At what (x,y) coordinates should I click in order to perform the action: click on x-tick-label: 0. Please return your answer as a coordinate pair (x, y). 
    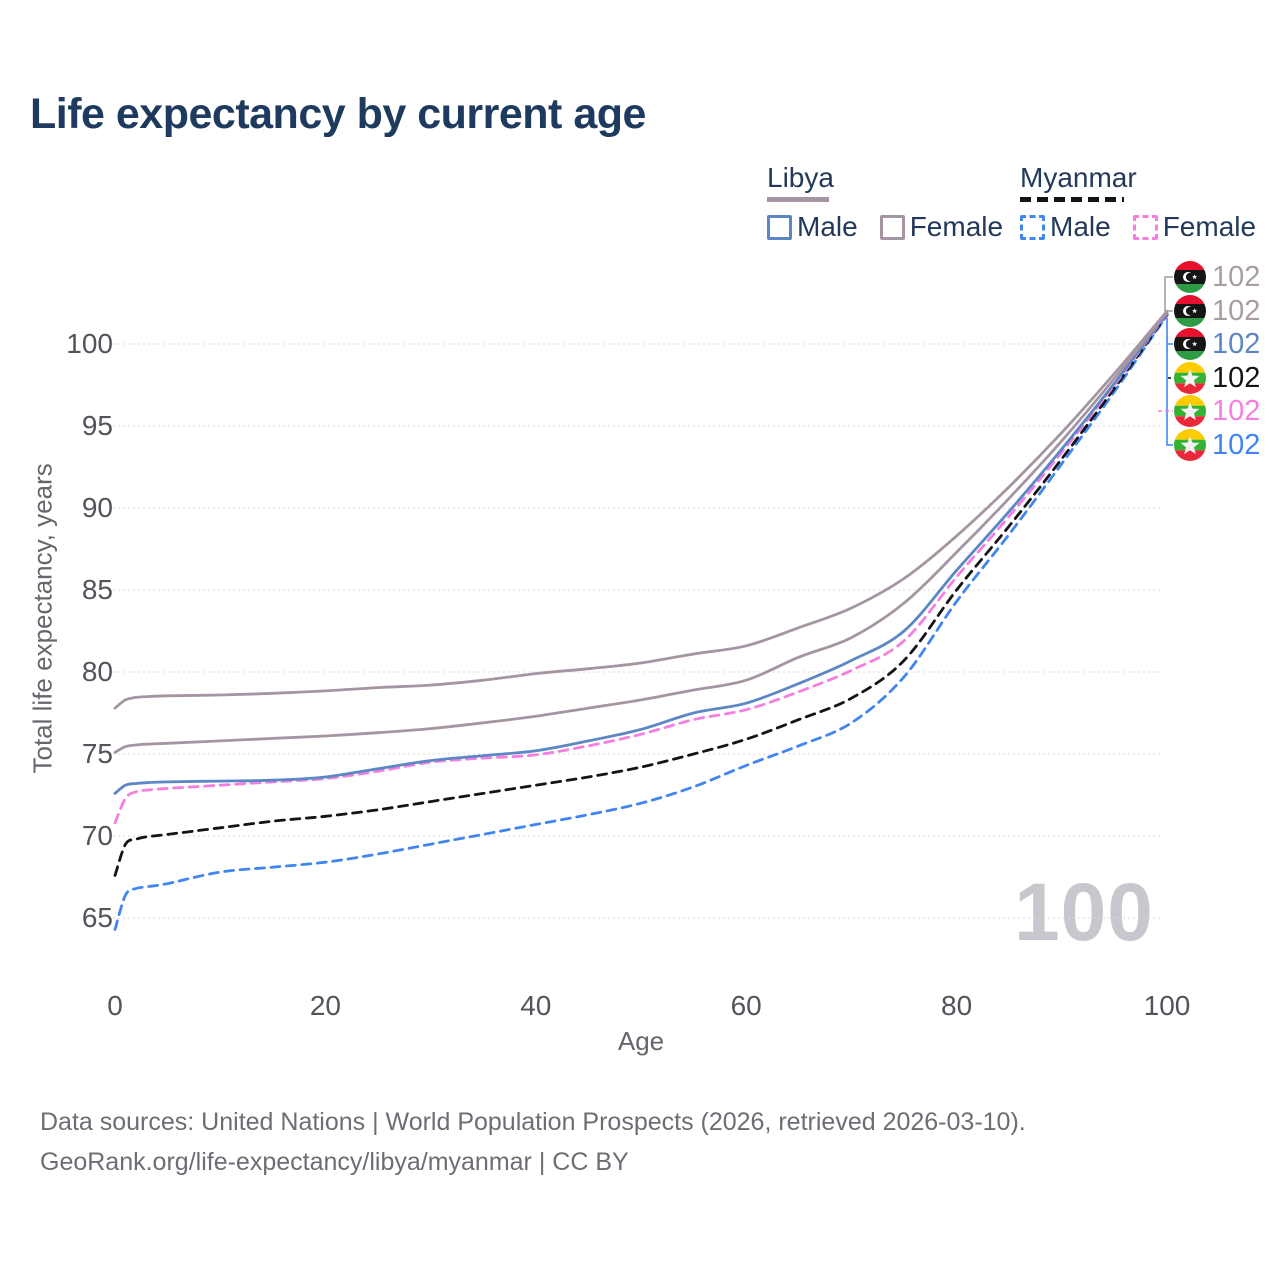
    Looking at the image, I should click on (115, 1005).